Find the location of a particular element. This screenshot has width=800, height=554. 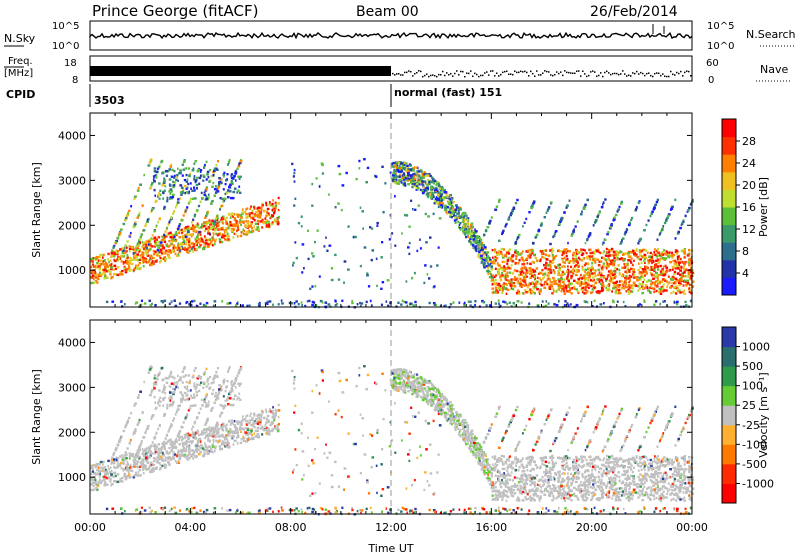

cpid-value-2: normal (fast) 151 is located at coordinates (448, 92).